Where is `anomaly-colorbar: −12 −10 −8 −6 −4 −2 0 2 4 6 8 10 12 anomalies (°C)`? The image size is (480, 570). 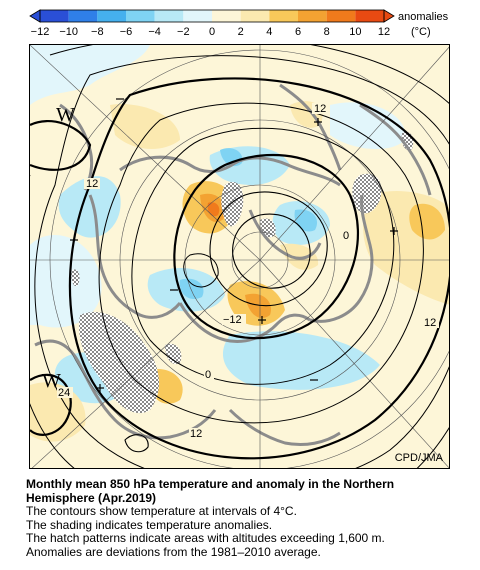
anomaly-colorbar: −12 −10 −8 −6 −4 −2 0 2 4 6 8 10 12 anomalies (°C) is located at coordinates (240, 22).